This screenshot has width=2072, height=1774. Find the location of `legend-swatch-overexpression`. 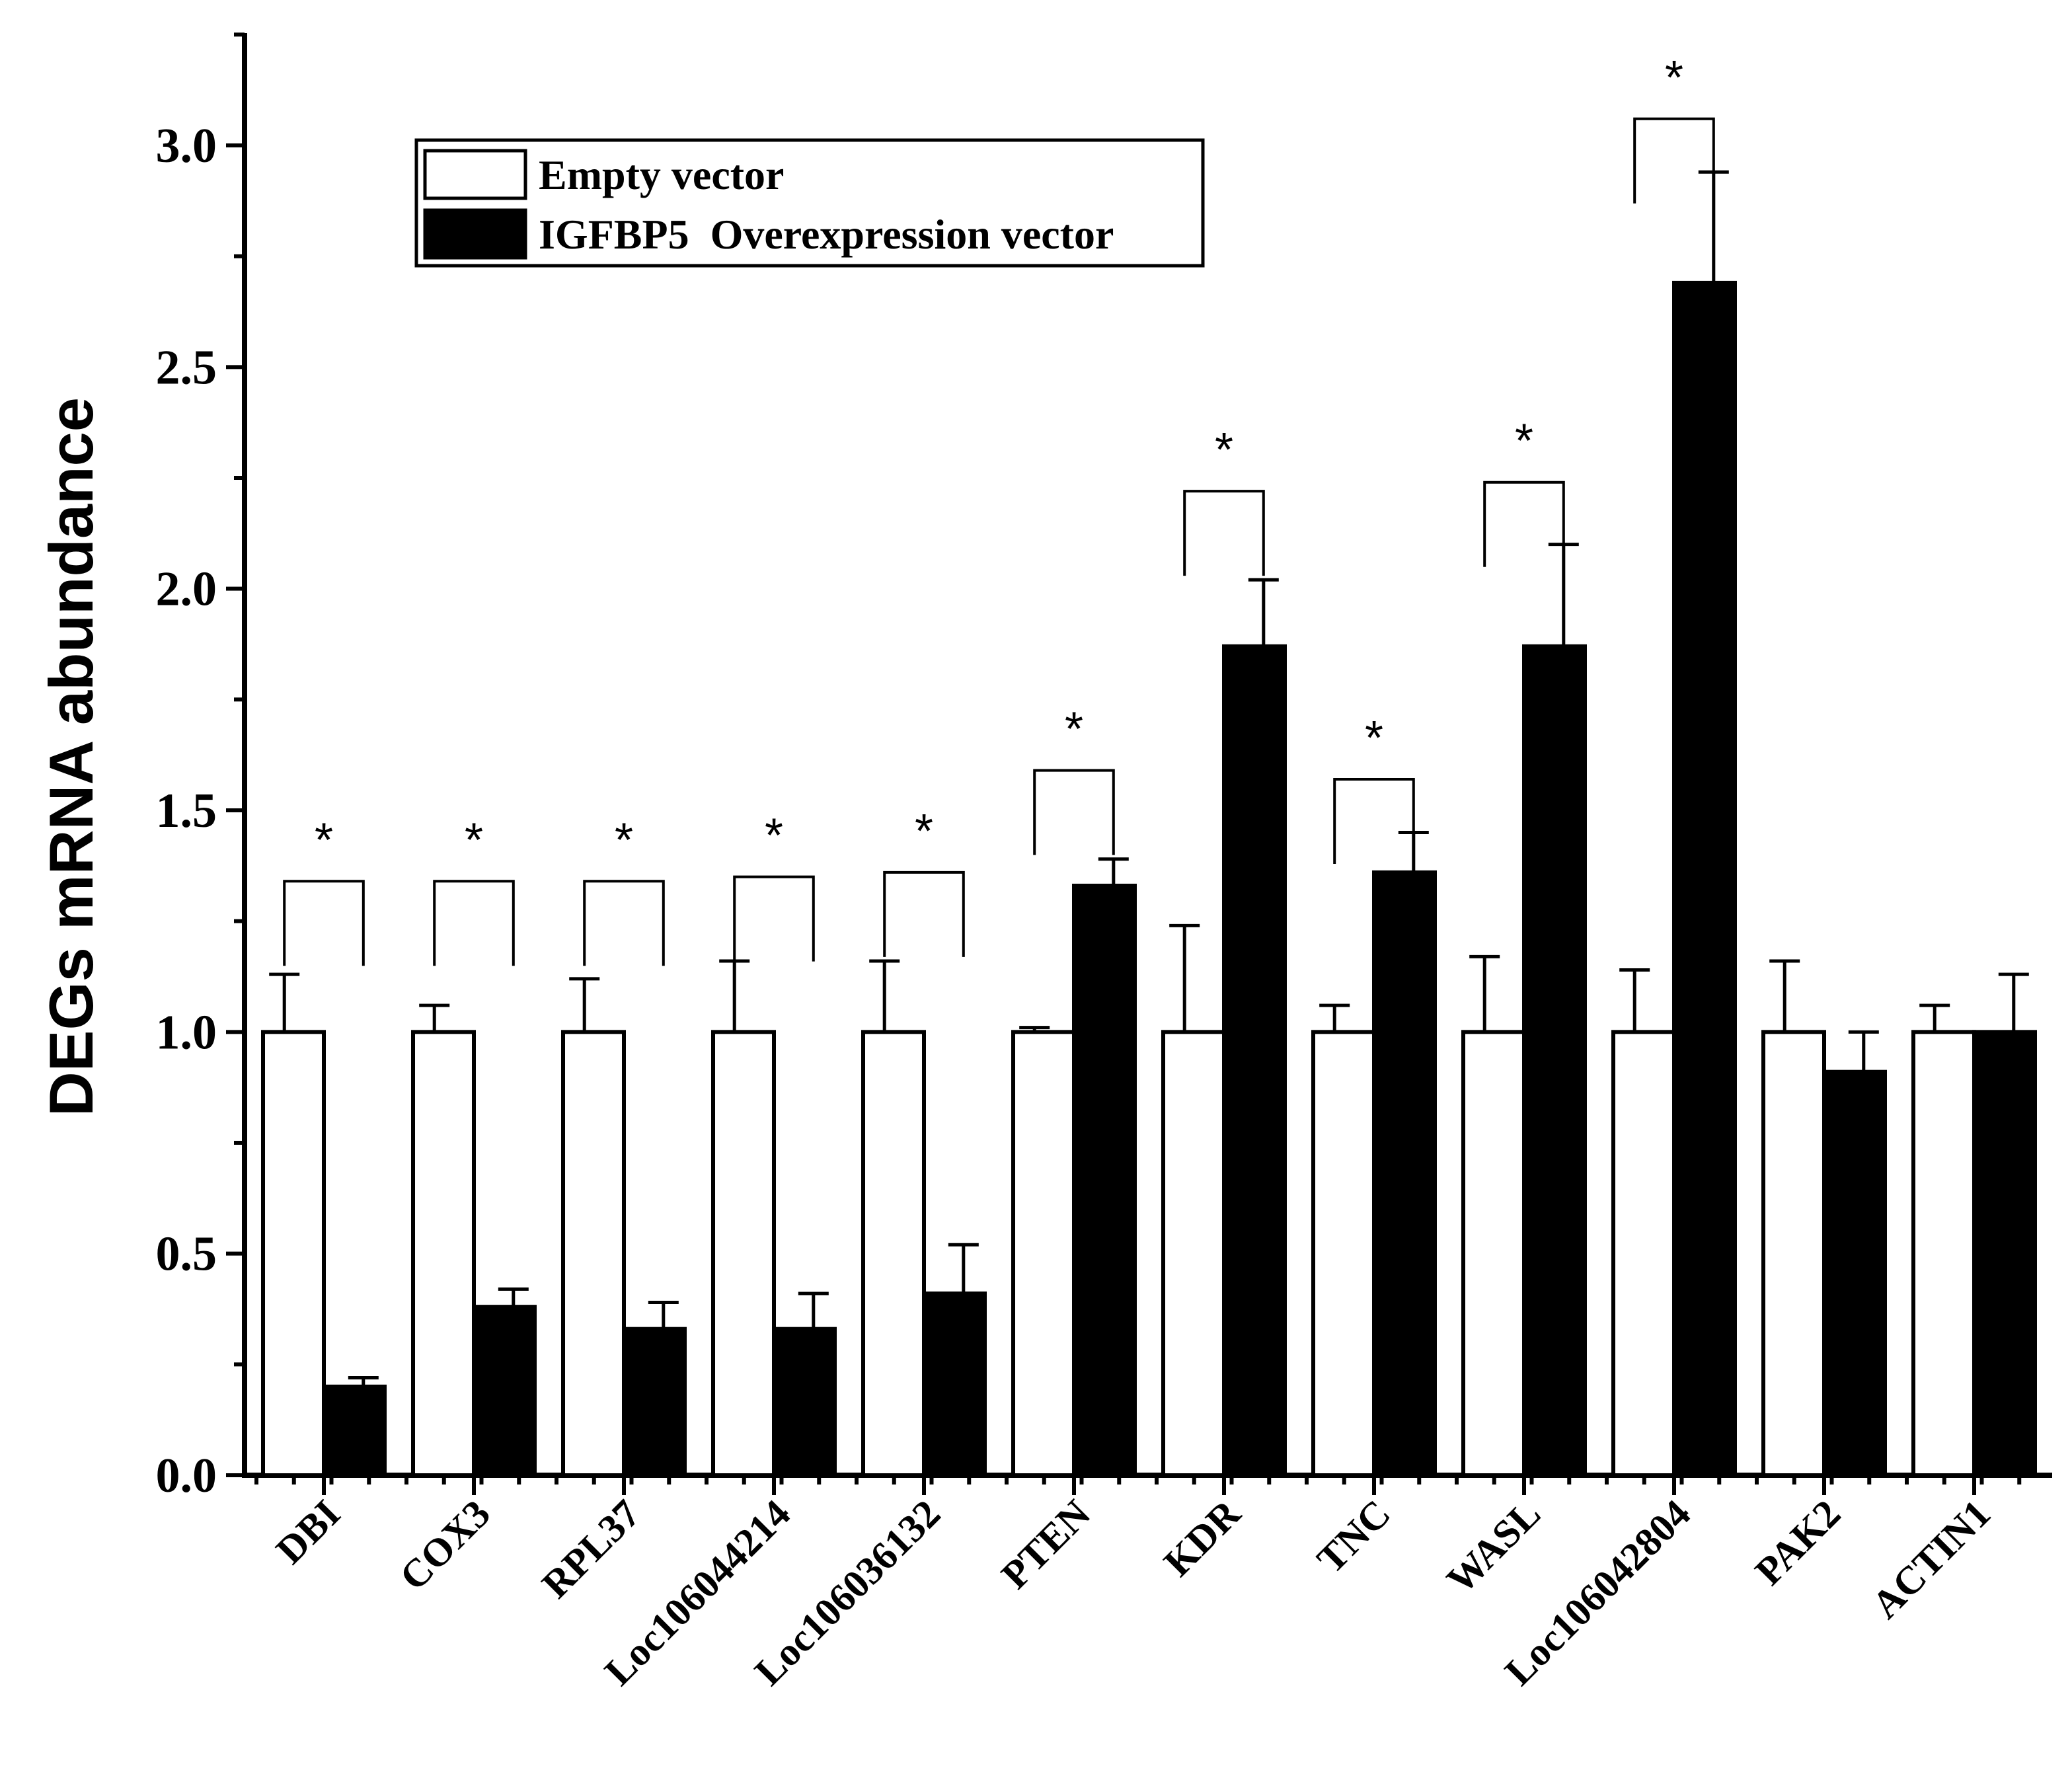

legend-swatch-overexpression is located at coordinates (475, 234).